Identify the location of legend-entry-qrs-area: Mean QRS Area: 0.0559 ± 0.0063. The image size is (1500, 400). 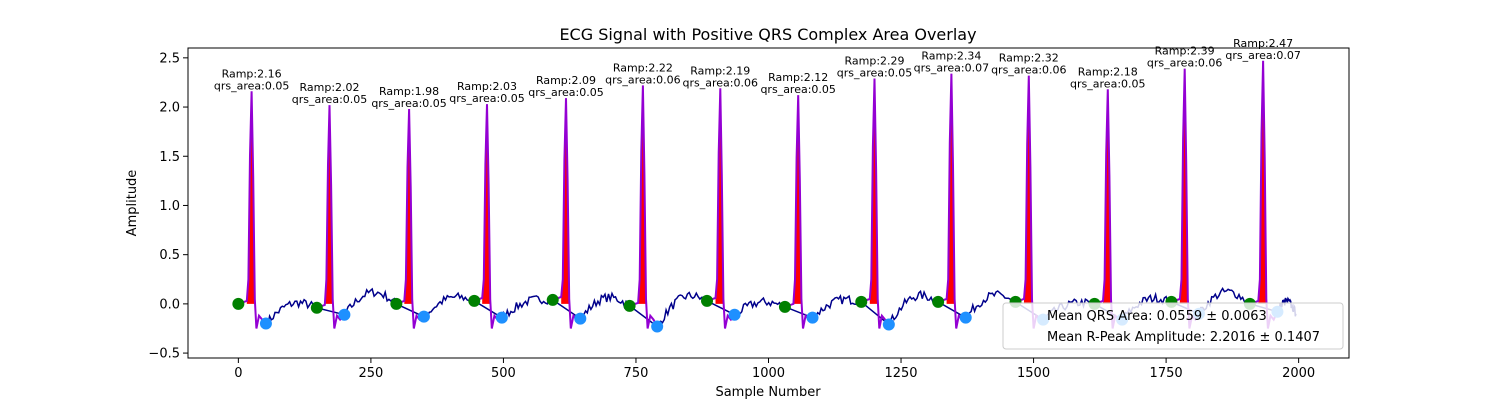
(1157, 316).